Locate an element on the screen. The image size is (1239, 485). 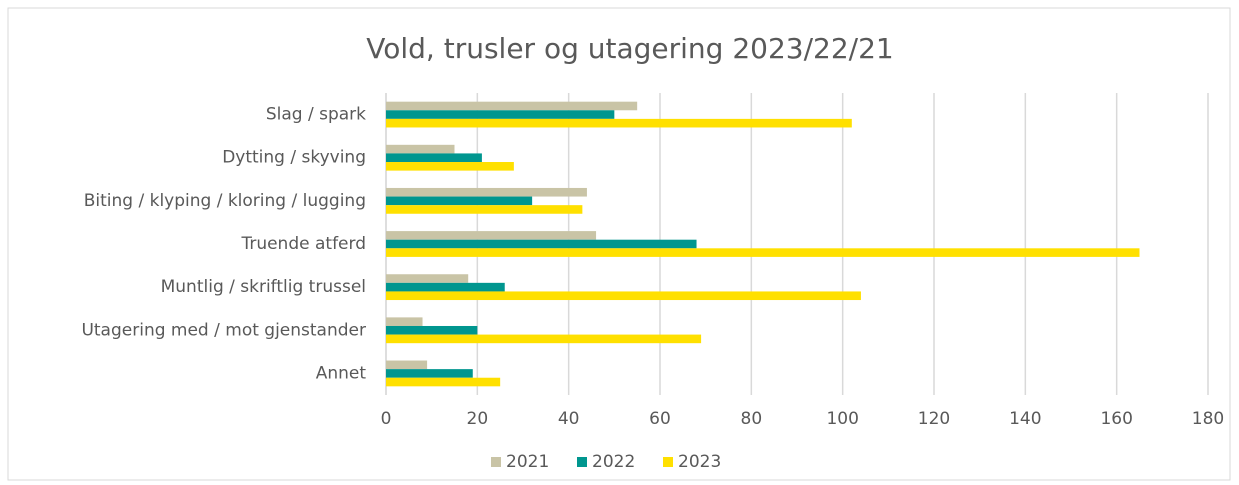
y-tick-label: Utagering med / mot gjenstander is located at coordinates (223, 330).